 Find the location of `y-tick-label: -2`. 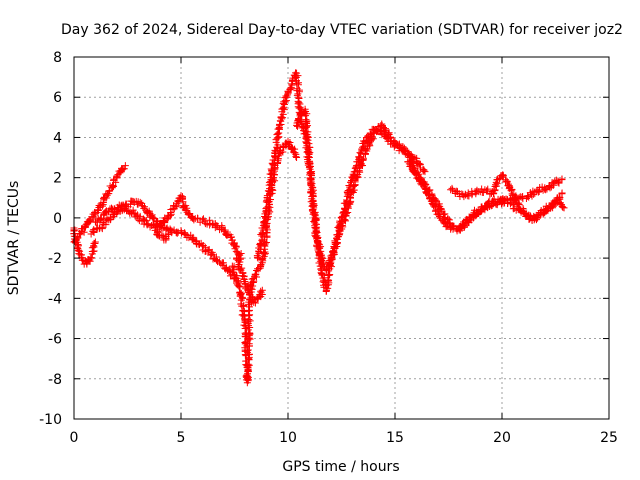

y-tick-label: -2 is located at coordinates (55, 259).